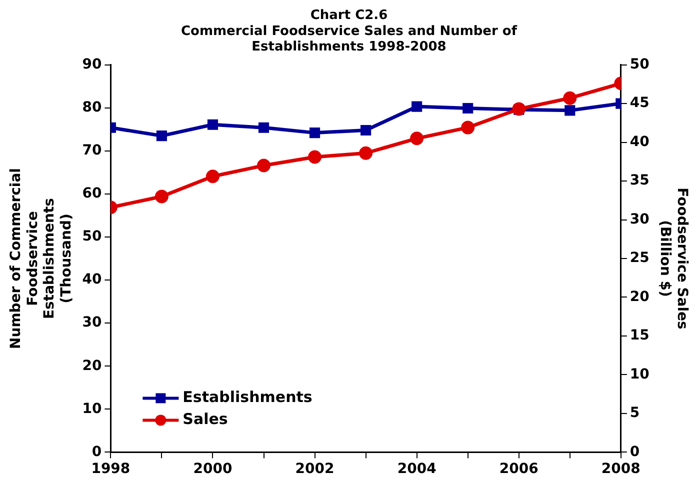 The width and height of the screenshot is (700, 485). Describe the element at coordinates (640, 374) in the screenshot. I see `y2-tick-label: 10` at that location.